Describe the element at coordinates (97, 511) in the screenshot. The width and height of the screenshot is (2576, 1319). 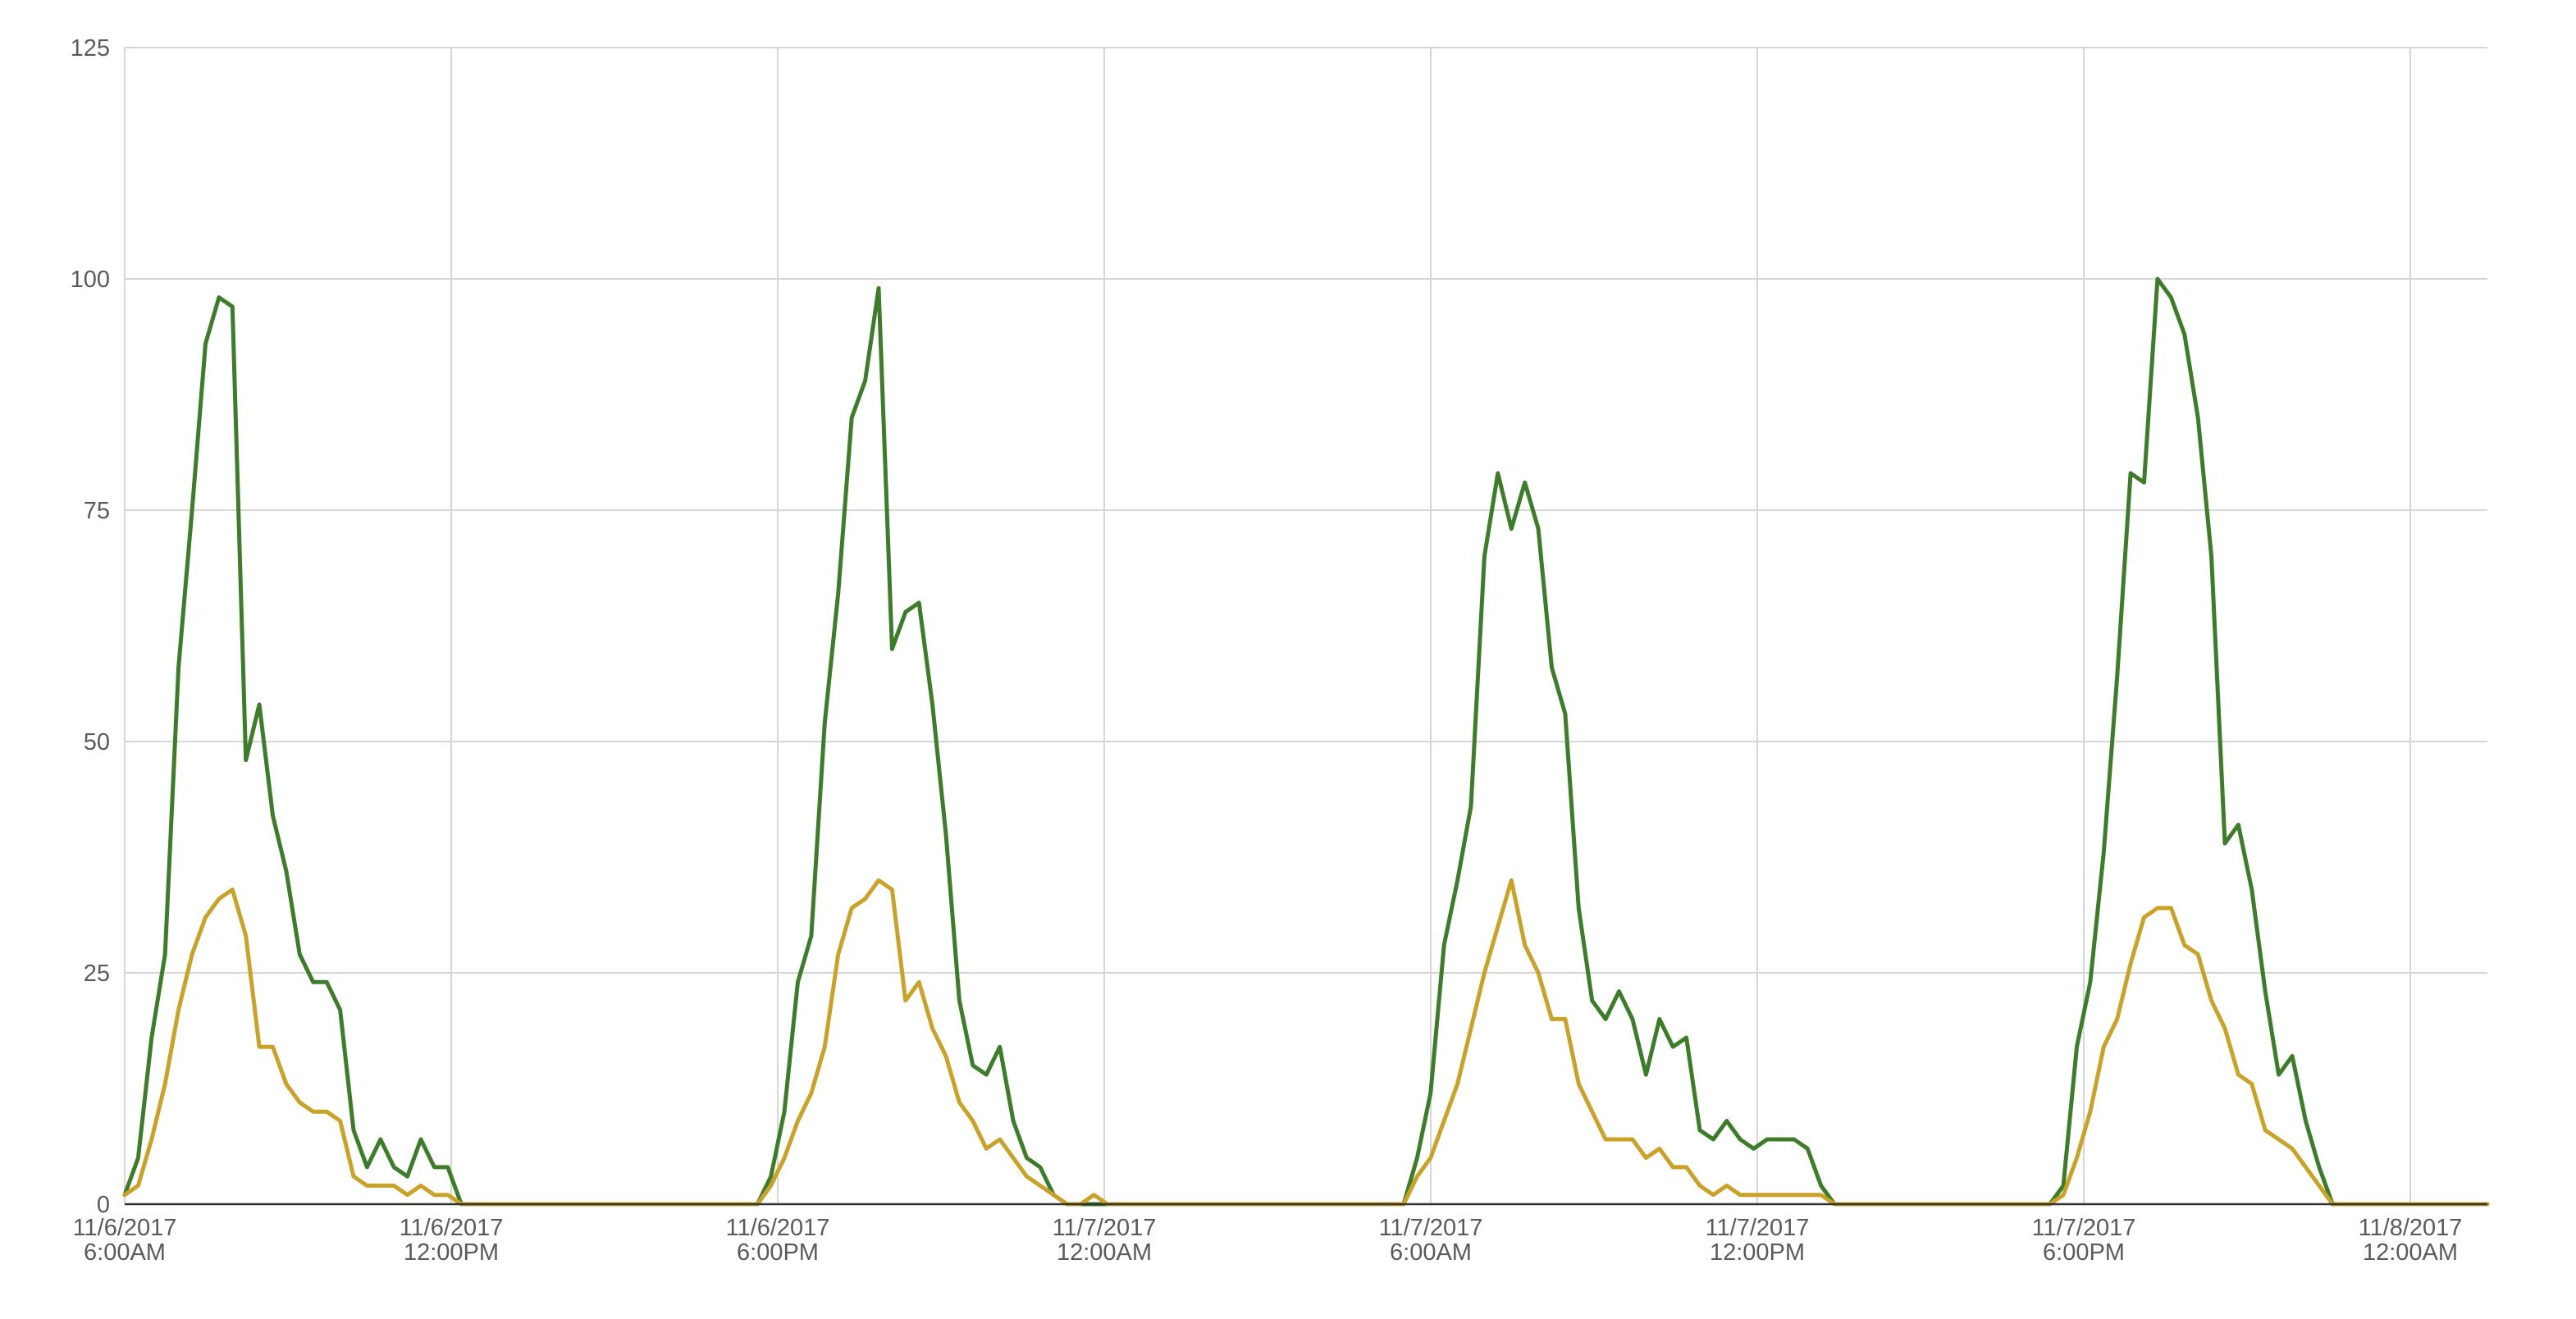
I see `y-tick-label: 75` at that location.